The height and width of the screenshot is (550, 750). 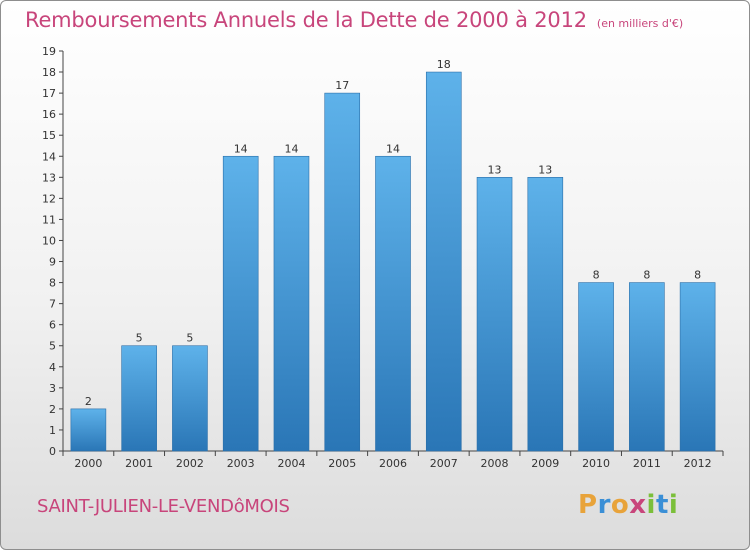 I want to click on logo-letter: x, so click(x=638, y=505).